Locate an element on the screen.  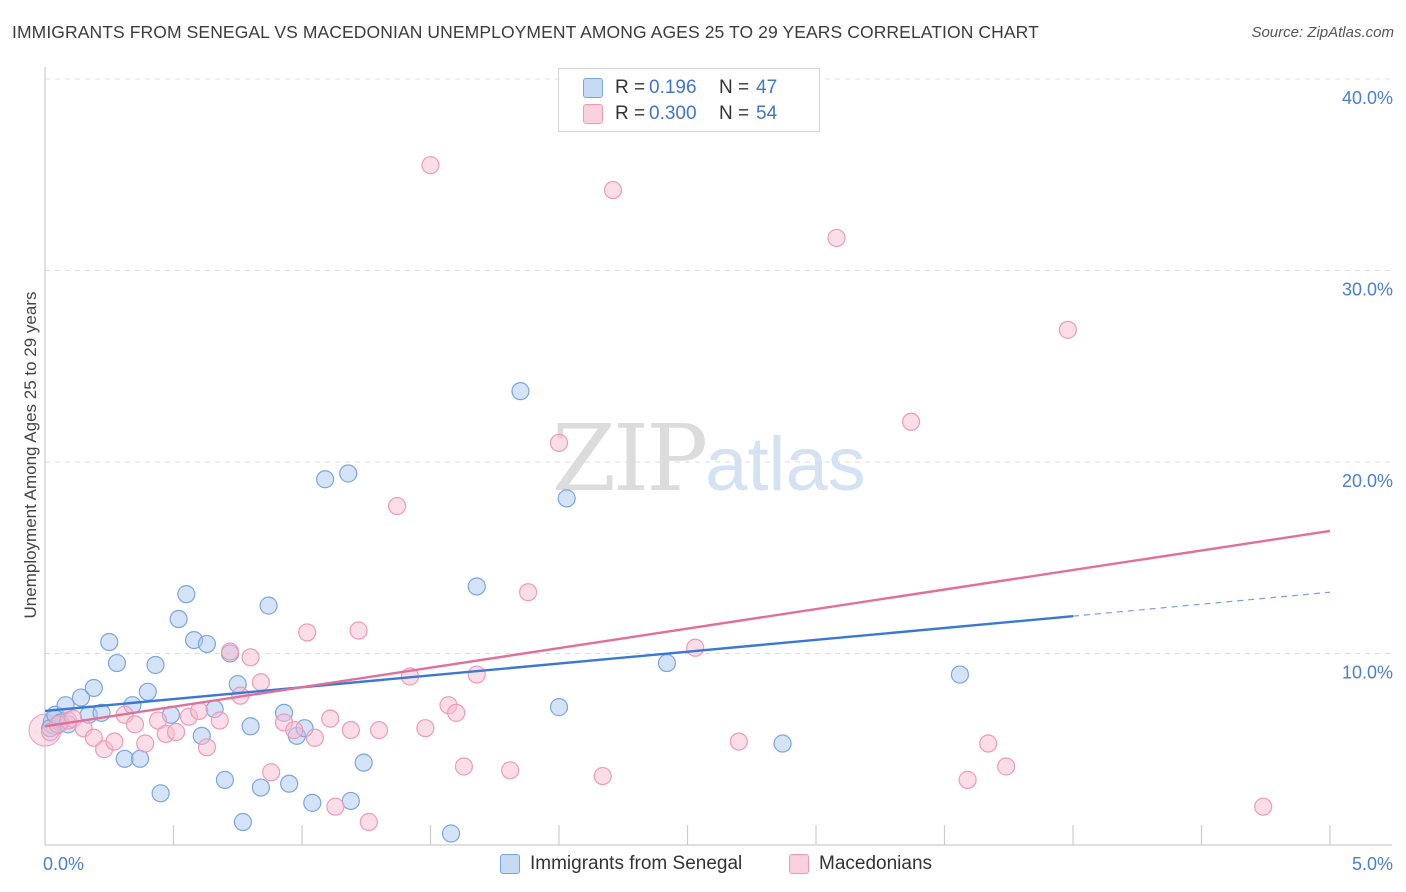
y-tick-label: 10.0% is located at coordinates (1367, 673).